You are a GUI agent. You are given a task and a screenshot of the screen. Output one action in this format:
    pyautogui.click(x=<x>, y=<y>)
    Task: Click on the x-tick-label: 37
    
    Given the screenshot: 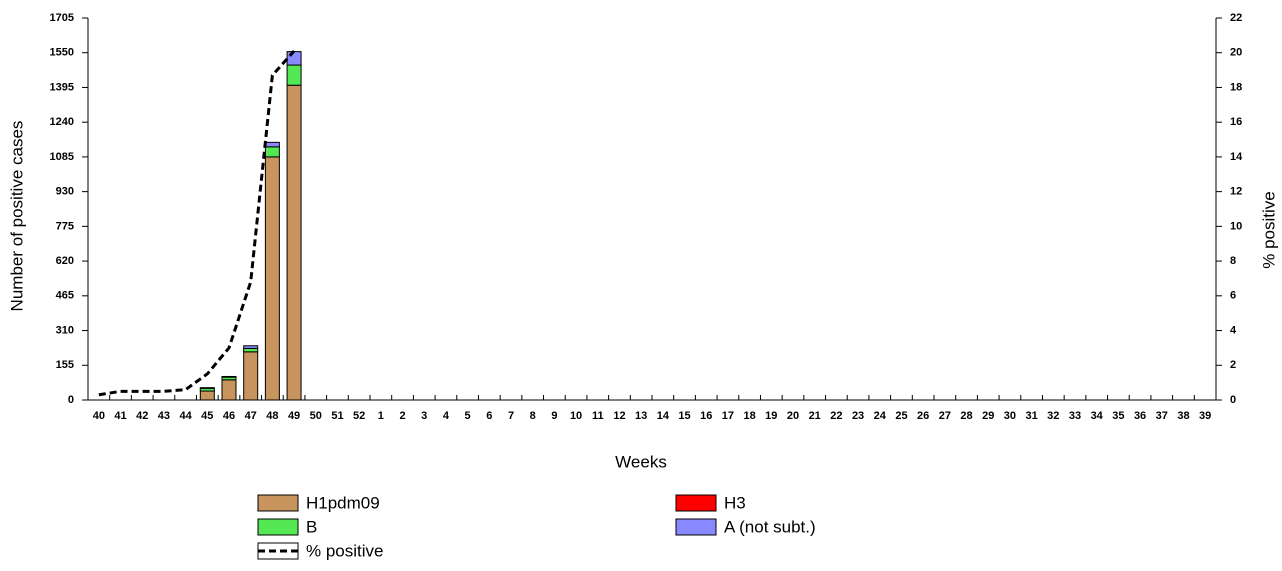 What is the action you would take?
    pyautogui.click(x=1162, y=416)
    